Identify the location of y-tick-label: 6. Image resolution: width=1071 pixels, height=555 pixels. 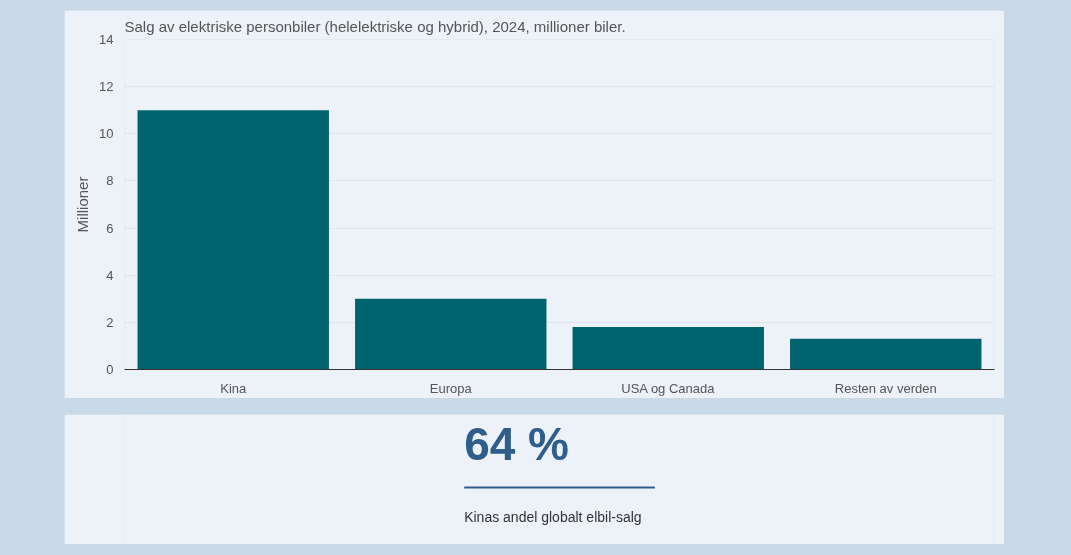
(110, 228).